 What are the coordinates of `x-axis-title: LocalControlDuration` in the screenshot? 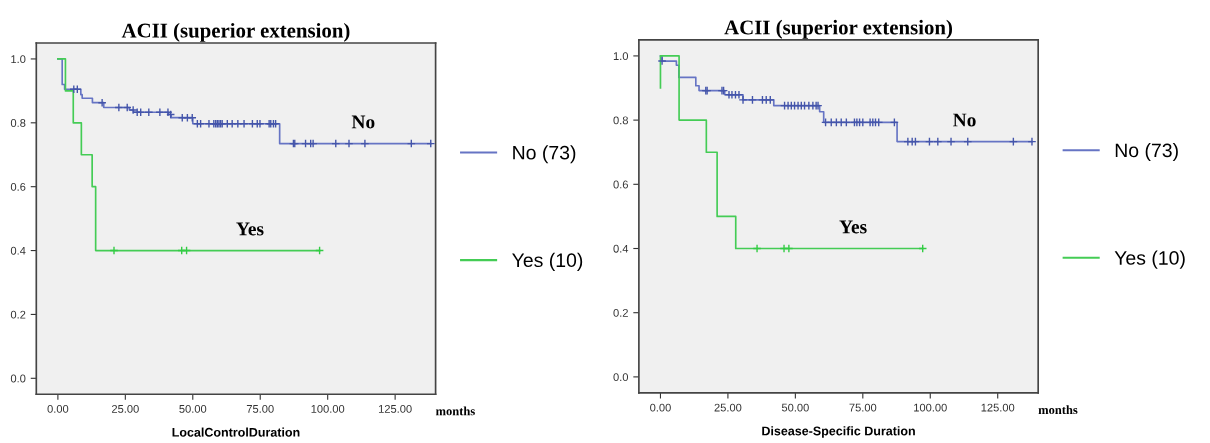 It's located at (236, 432).